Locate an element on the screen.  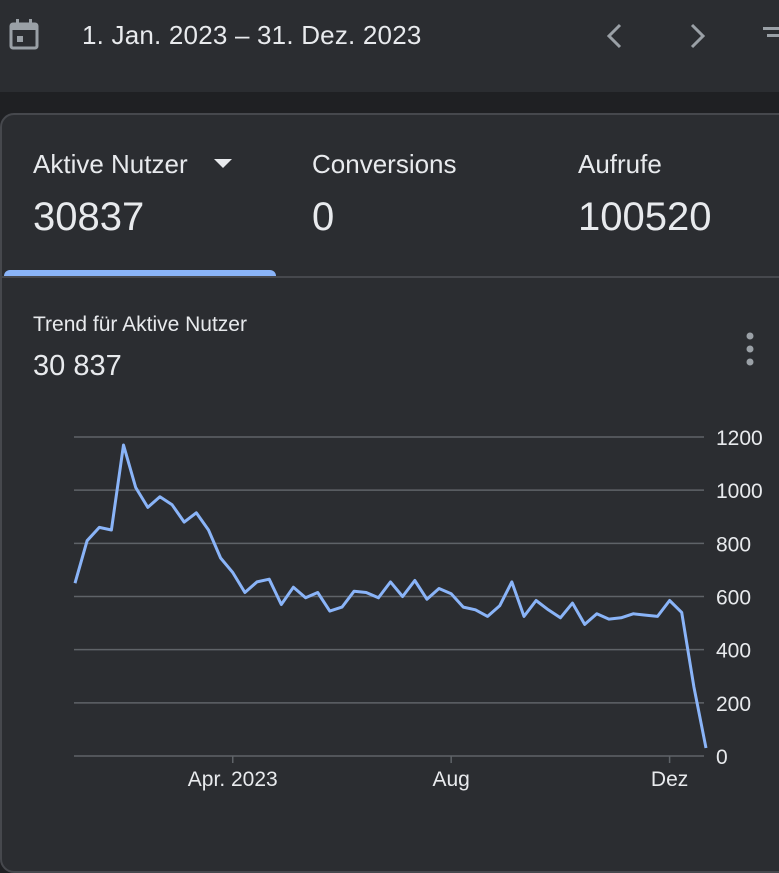
calendar-icon is located at coordinates (24, 35).